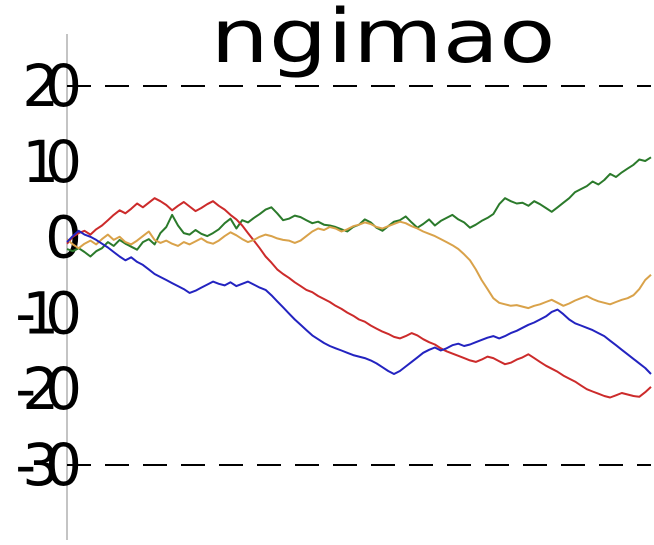 The height and width of the screenshot is (545, 654). I want to click on y-tick-label: 0, so click(62, 238).